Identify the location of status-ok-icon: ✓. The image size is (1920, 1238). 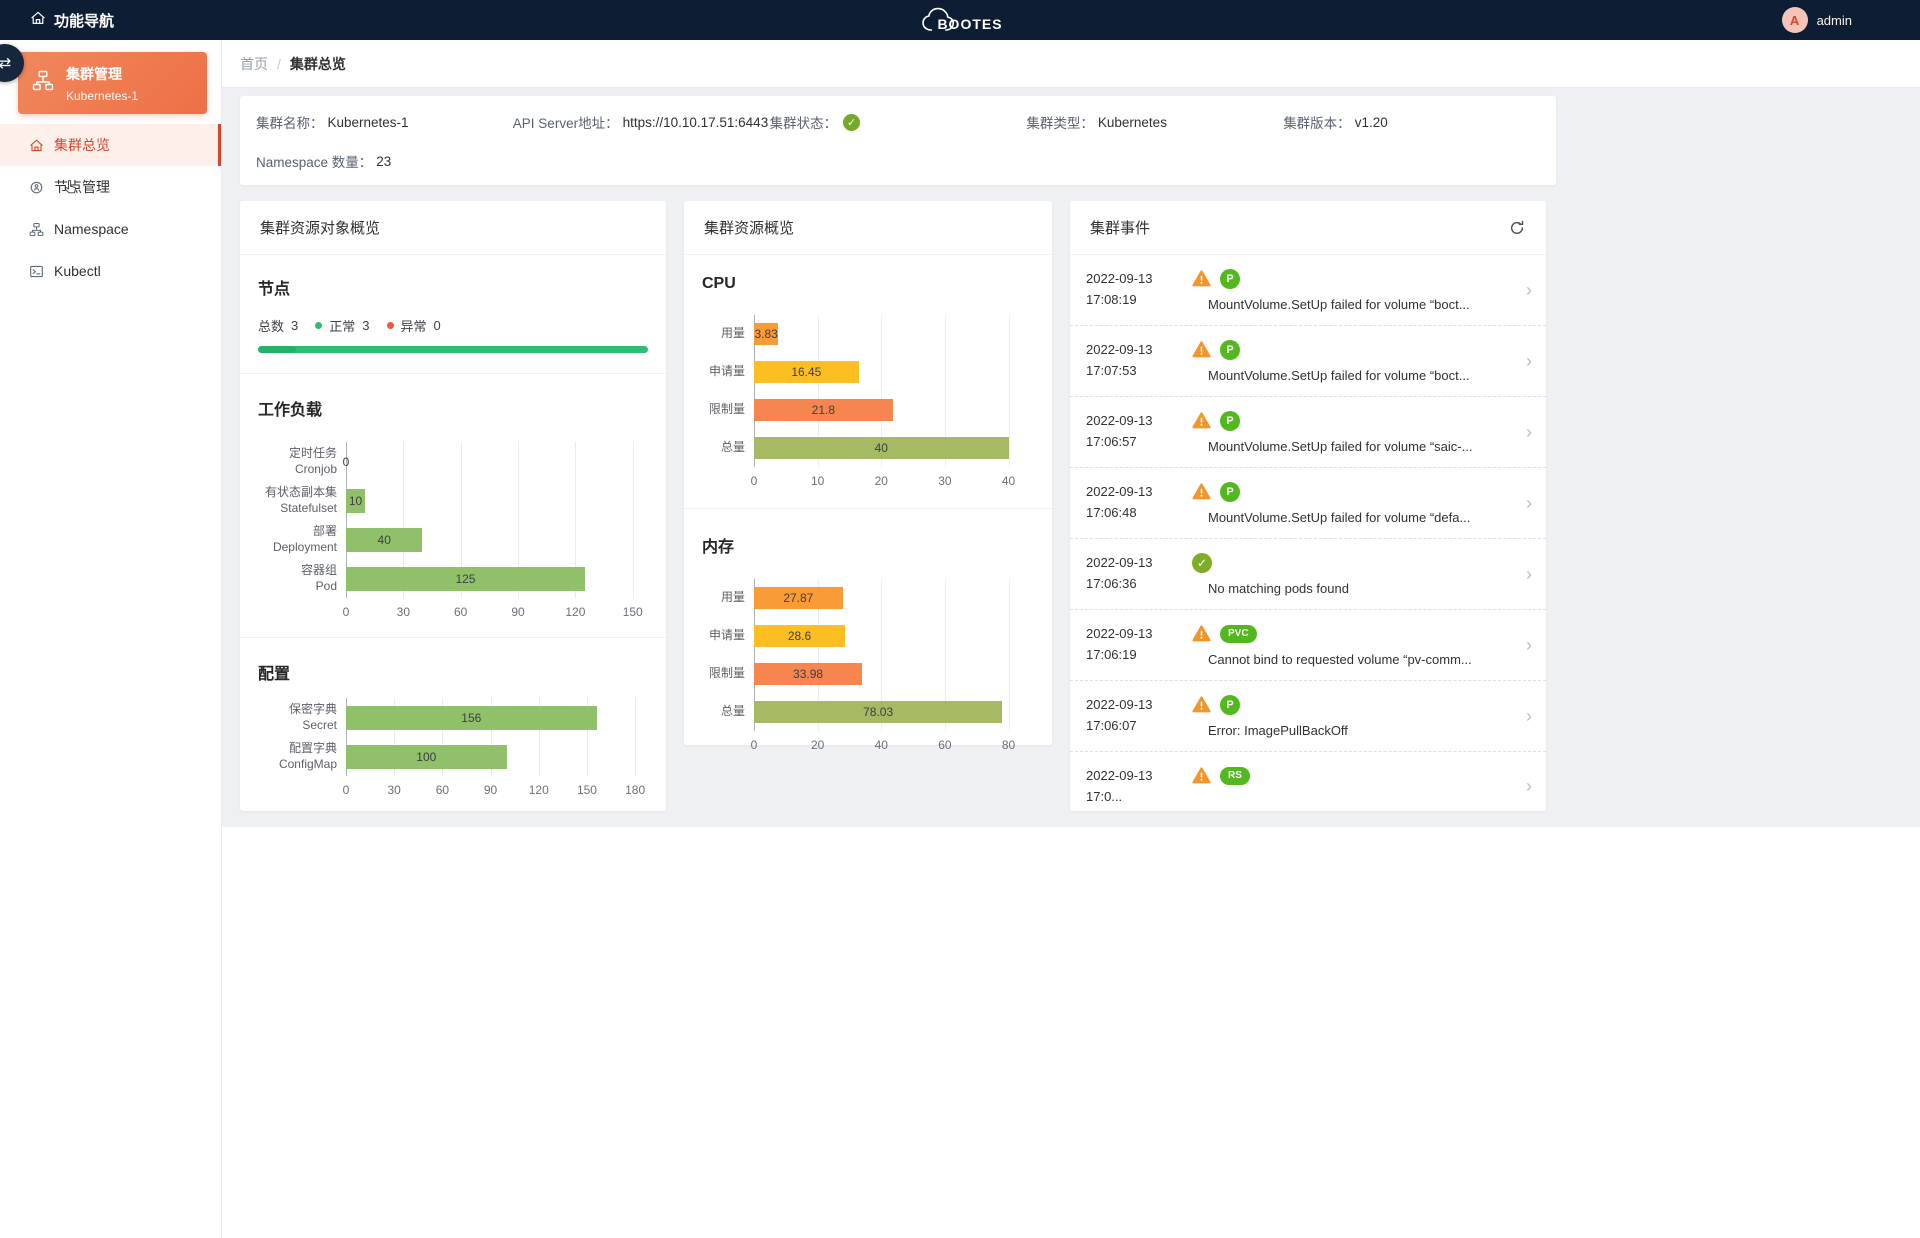
(852, 122).